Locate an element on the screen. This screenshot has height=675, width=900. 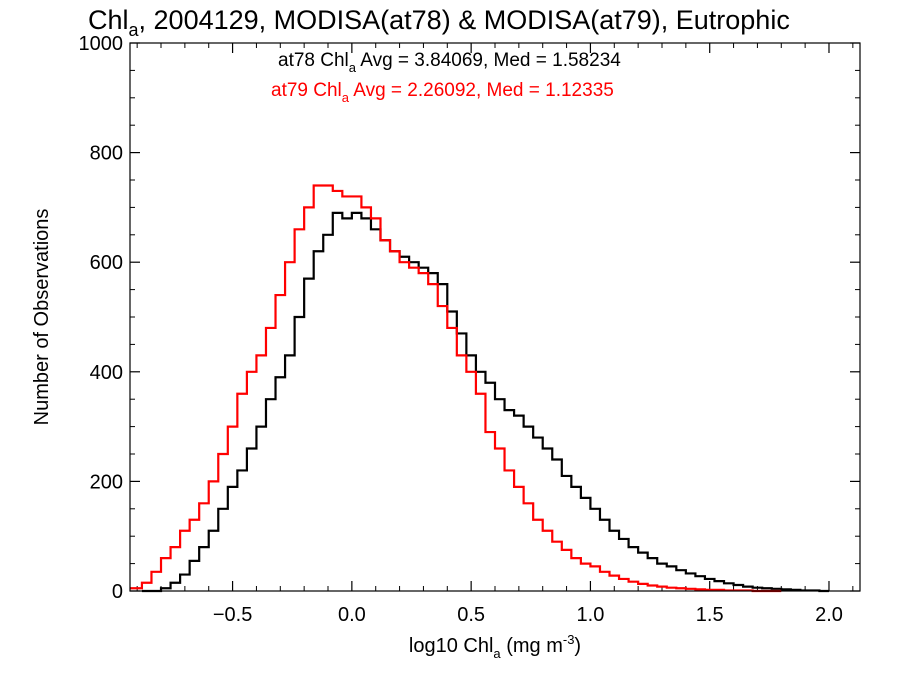
y-tick-label: 800 is located at coordinates (106, 154).